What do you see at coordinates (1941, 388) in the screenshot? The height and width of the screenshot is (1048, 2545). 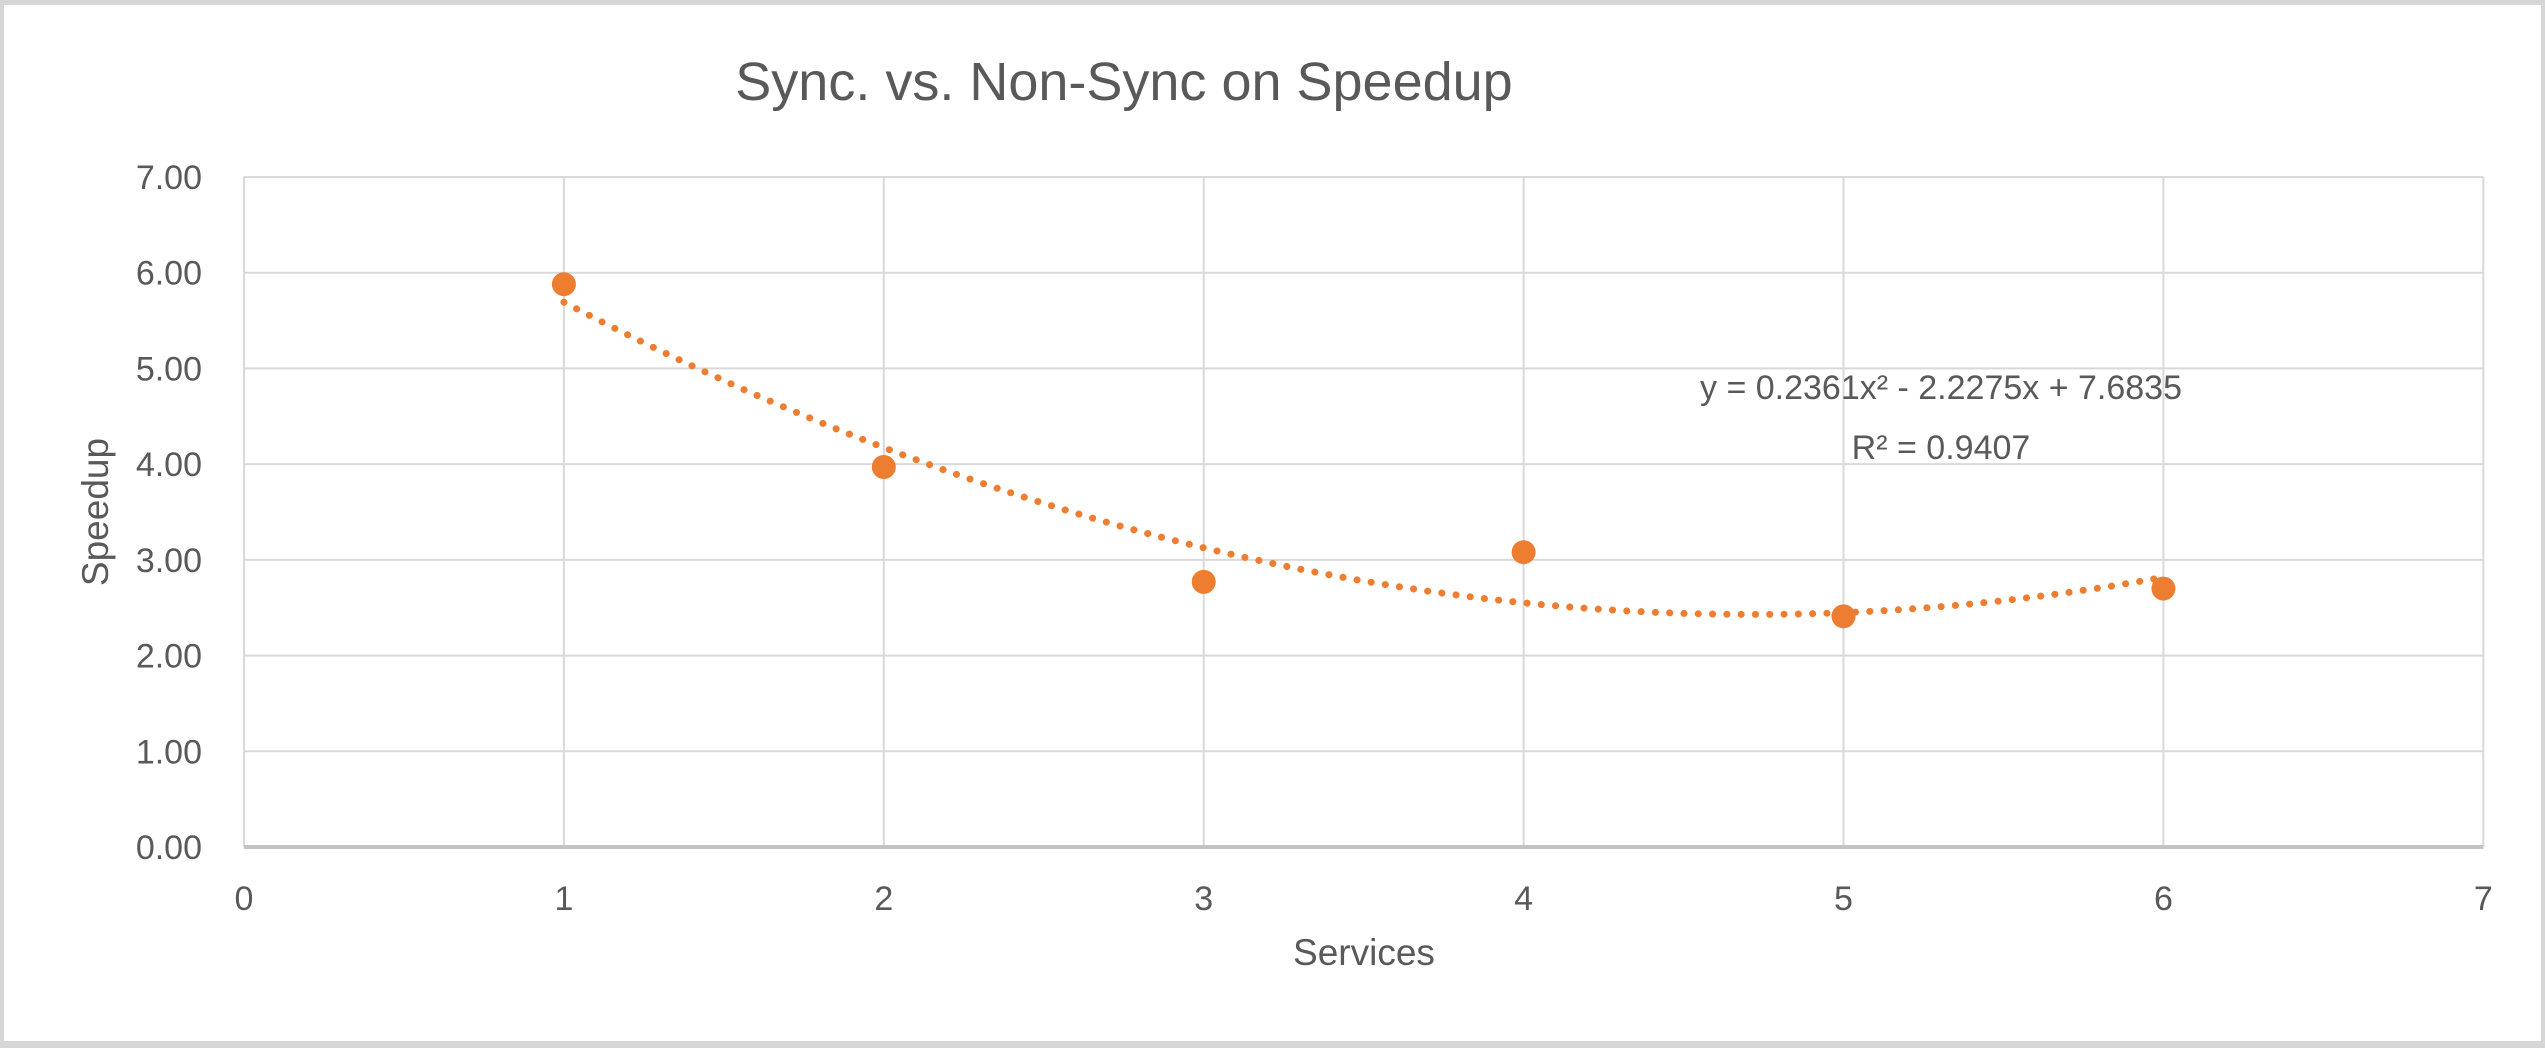 I see `trendline-equation: y = 0.2361x² - 2.2275x + 7.6835` at bounding box center [1941, 388].